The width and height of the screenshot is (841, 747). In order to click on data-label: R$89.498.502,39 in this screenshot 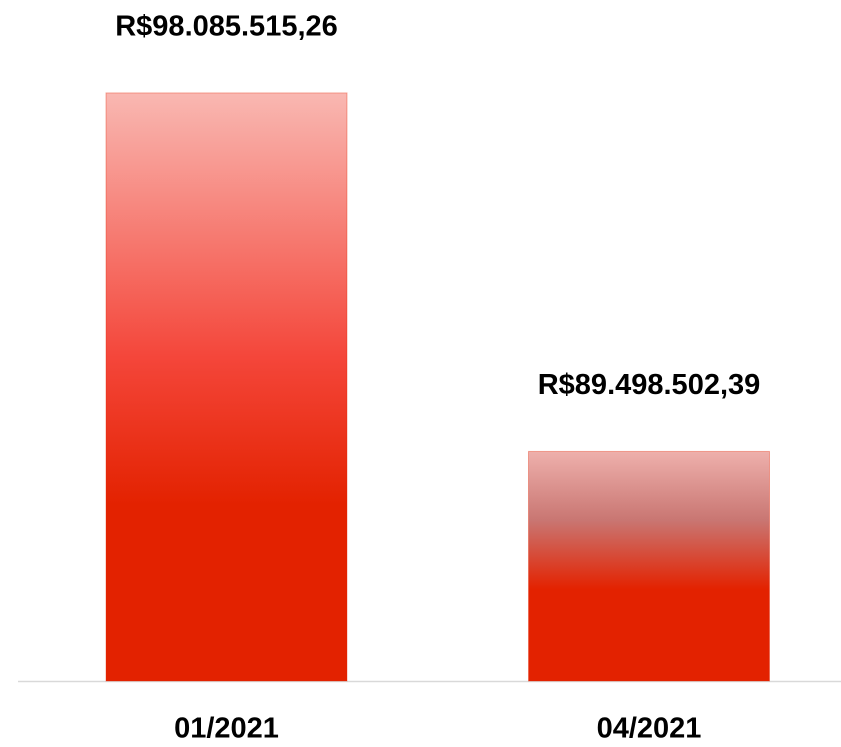, I will do `click(649, 385)`.